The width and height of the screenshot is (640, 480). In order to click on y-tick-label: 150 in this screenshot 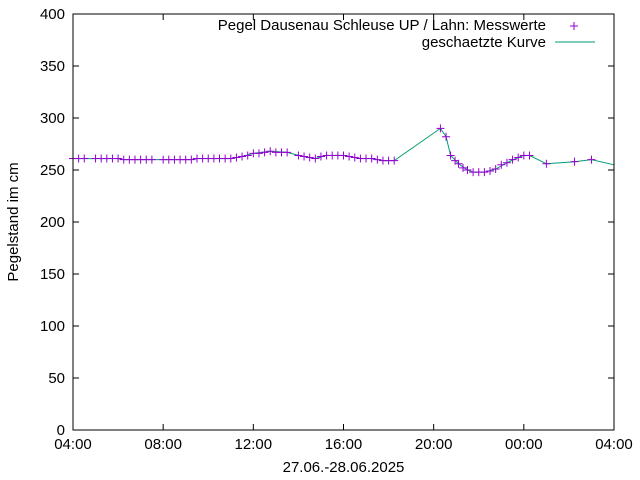, I will do `click(52, 274)`.